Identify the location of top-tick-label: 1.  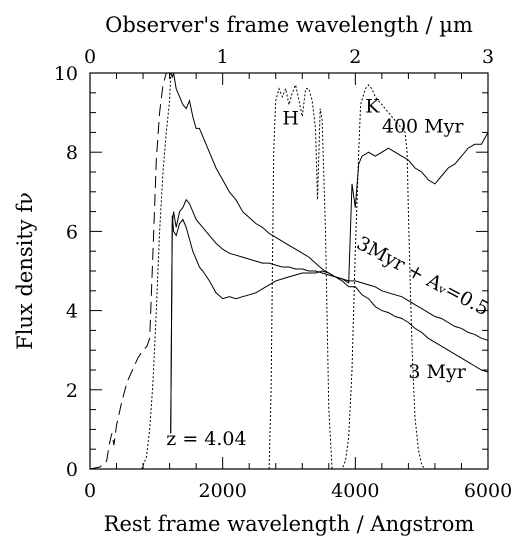
(223, 57).